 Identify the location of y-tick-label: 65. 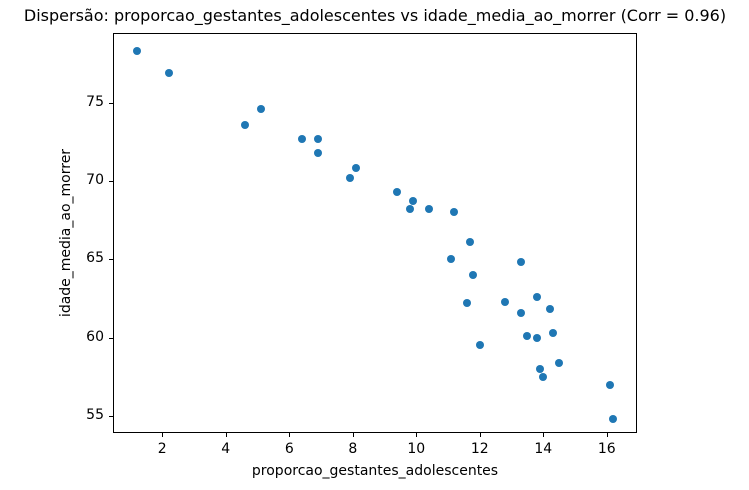
(95, 258).